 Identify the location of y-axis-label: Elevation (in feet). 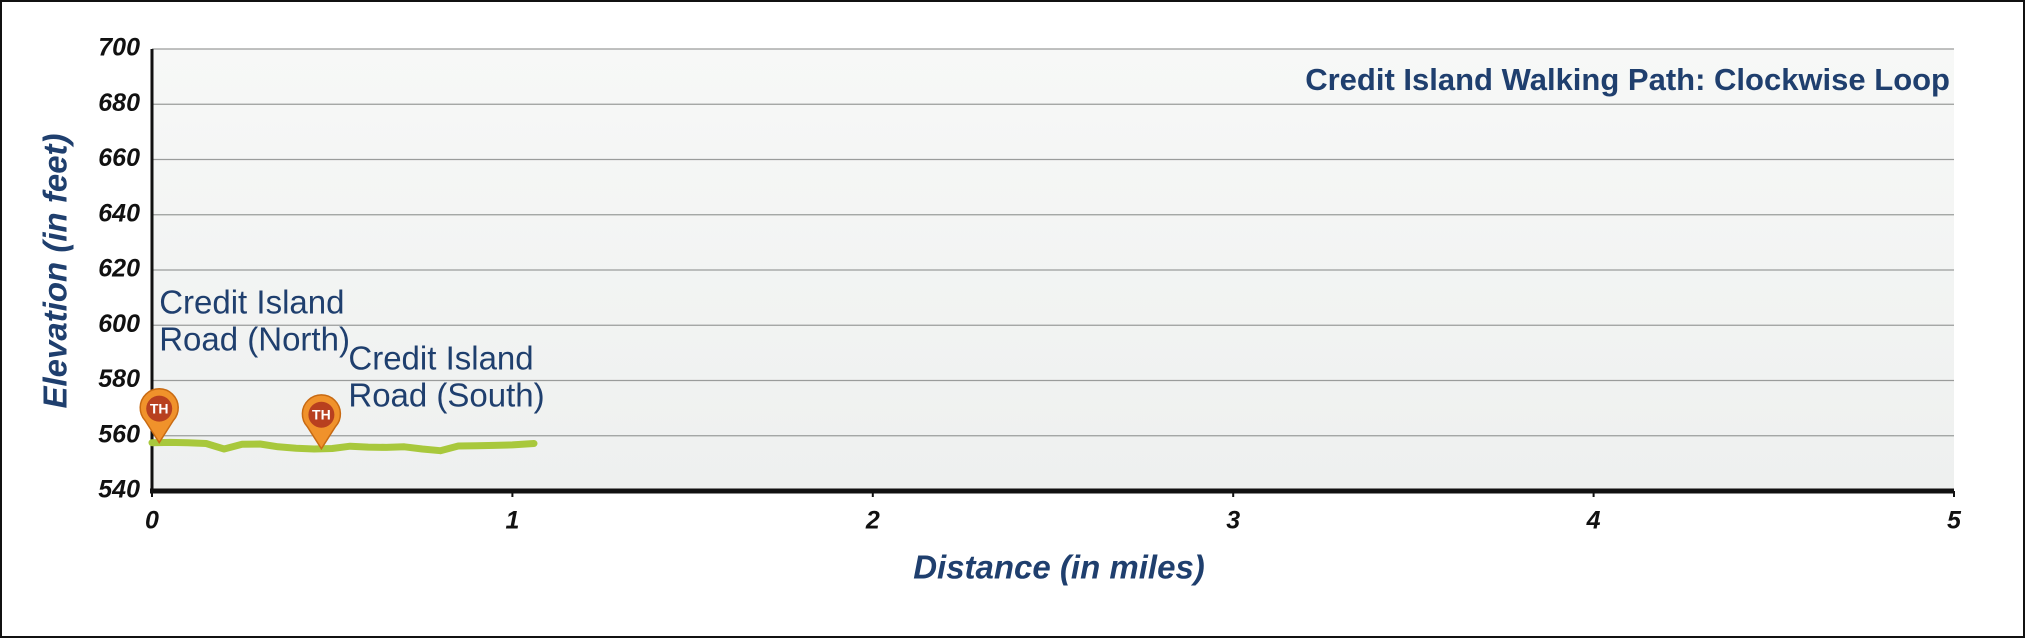
(55, 270).